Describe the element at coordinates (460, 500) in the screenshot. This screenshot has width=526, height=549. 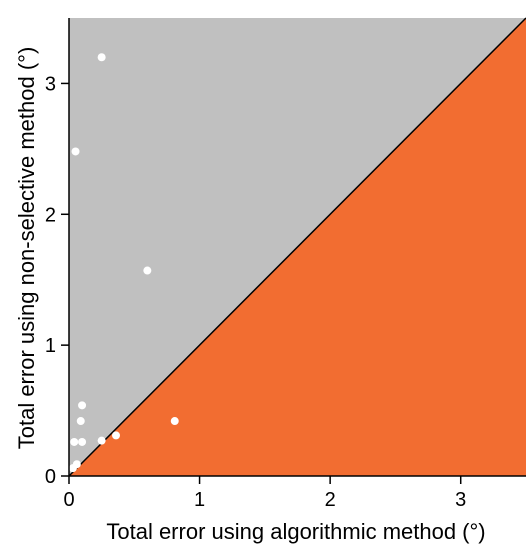
I see `x-tick-label: 3` at that location.